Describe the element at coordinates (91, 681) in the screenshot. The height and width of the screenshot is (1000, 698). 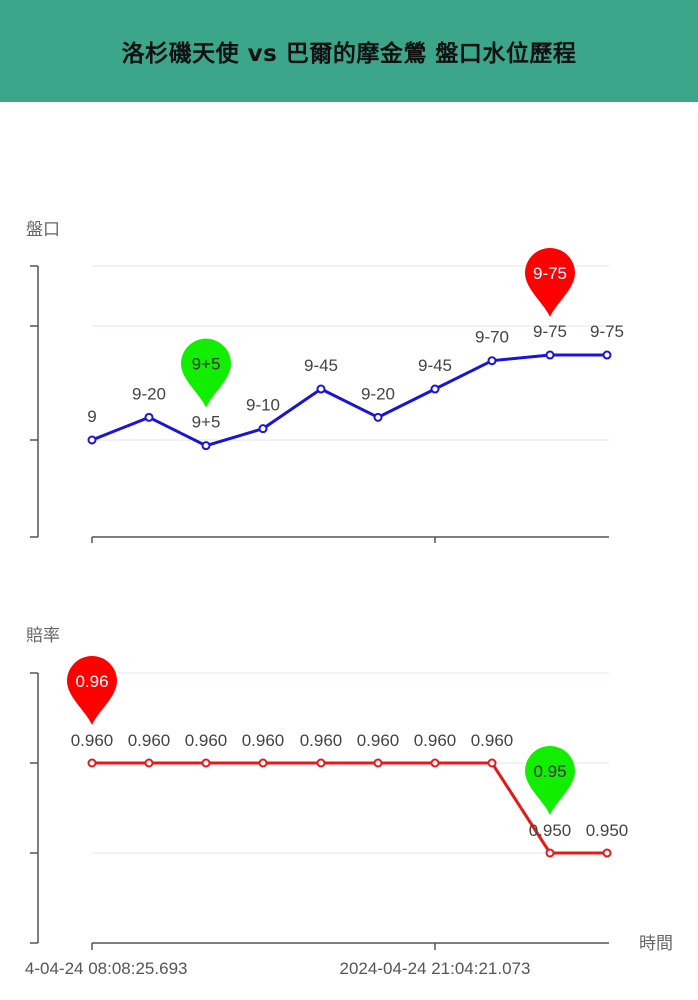
I see `odds-marker-label: 0.96` at that location.